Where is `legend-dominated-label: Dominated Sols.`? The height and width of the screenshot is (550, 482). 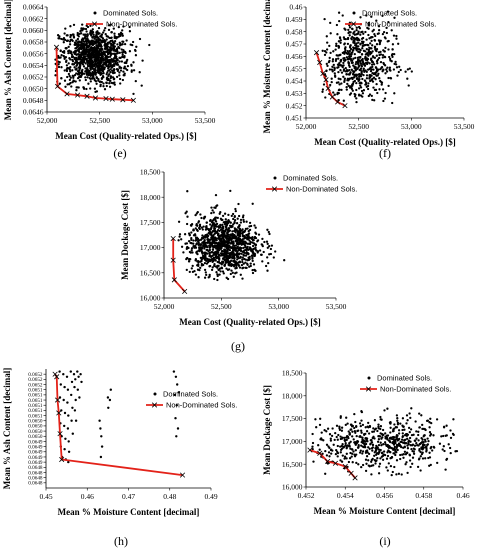
legend-dominated-label: Dominated Sols. is located at coordinates (310, 178).